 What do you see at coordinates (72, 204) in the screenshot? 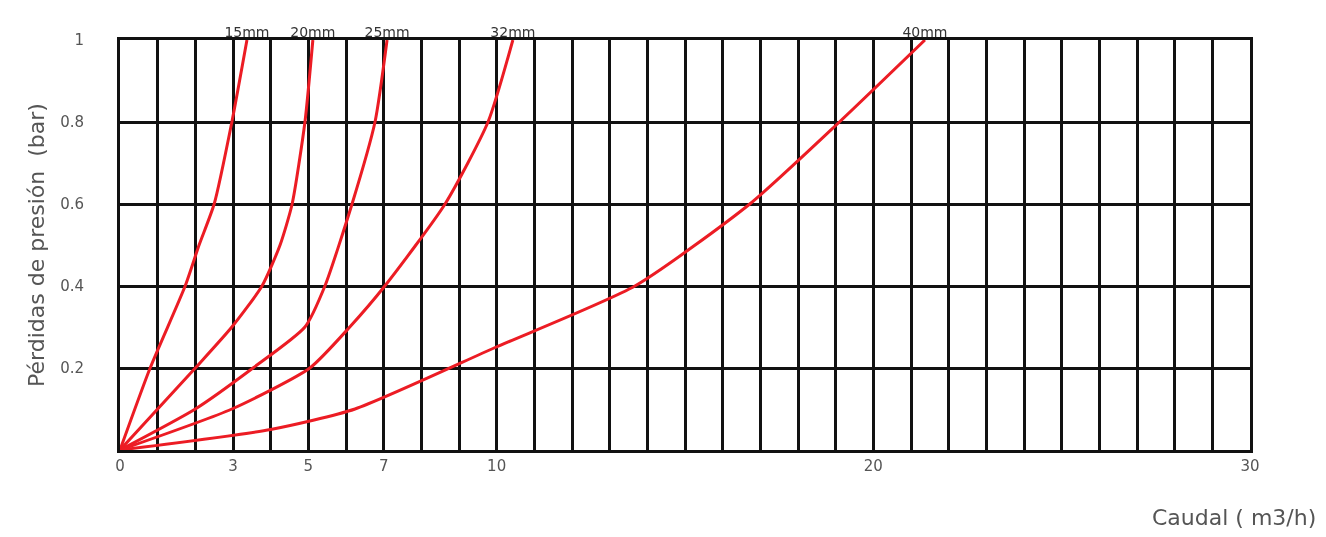
I see `y-tick-label: 0.6` at bounding box center [72, 204].